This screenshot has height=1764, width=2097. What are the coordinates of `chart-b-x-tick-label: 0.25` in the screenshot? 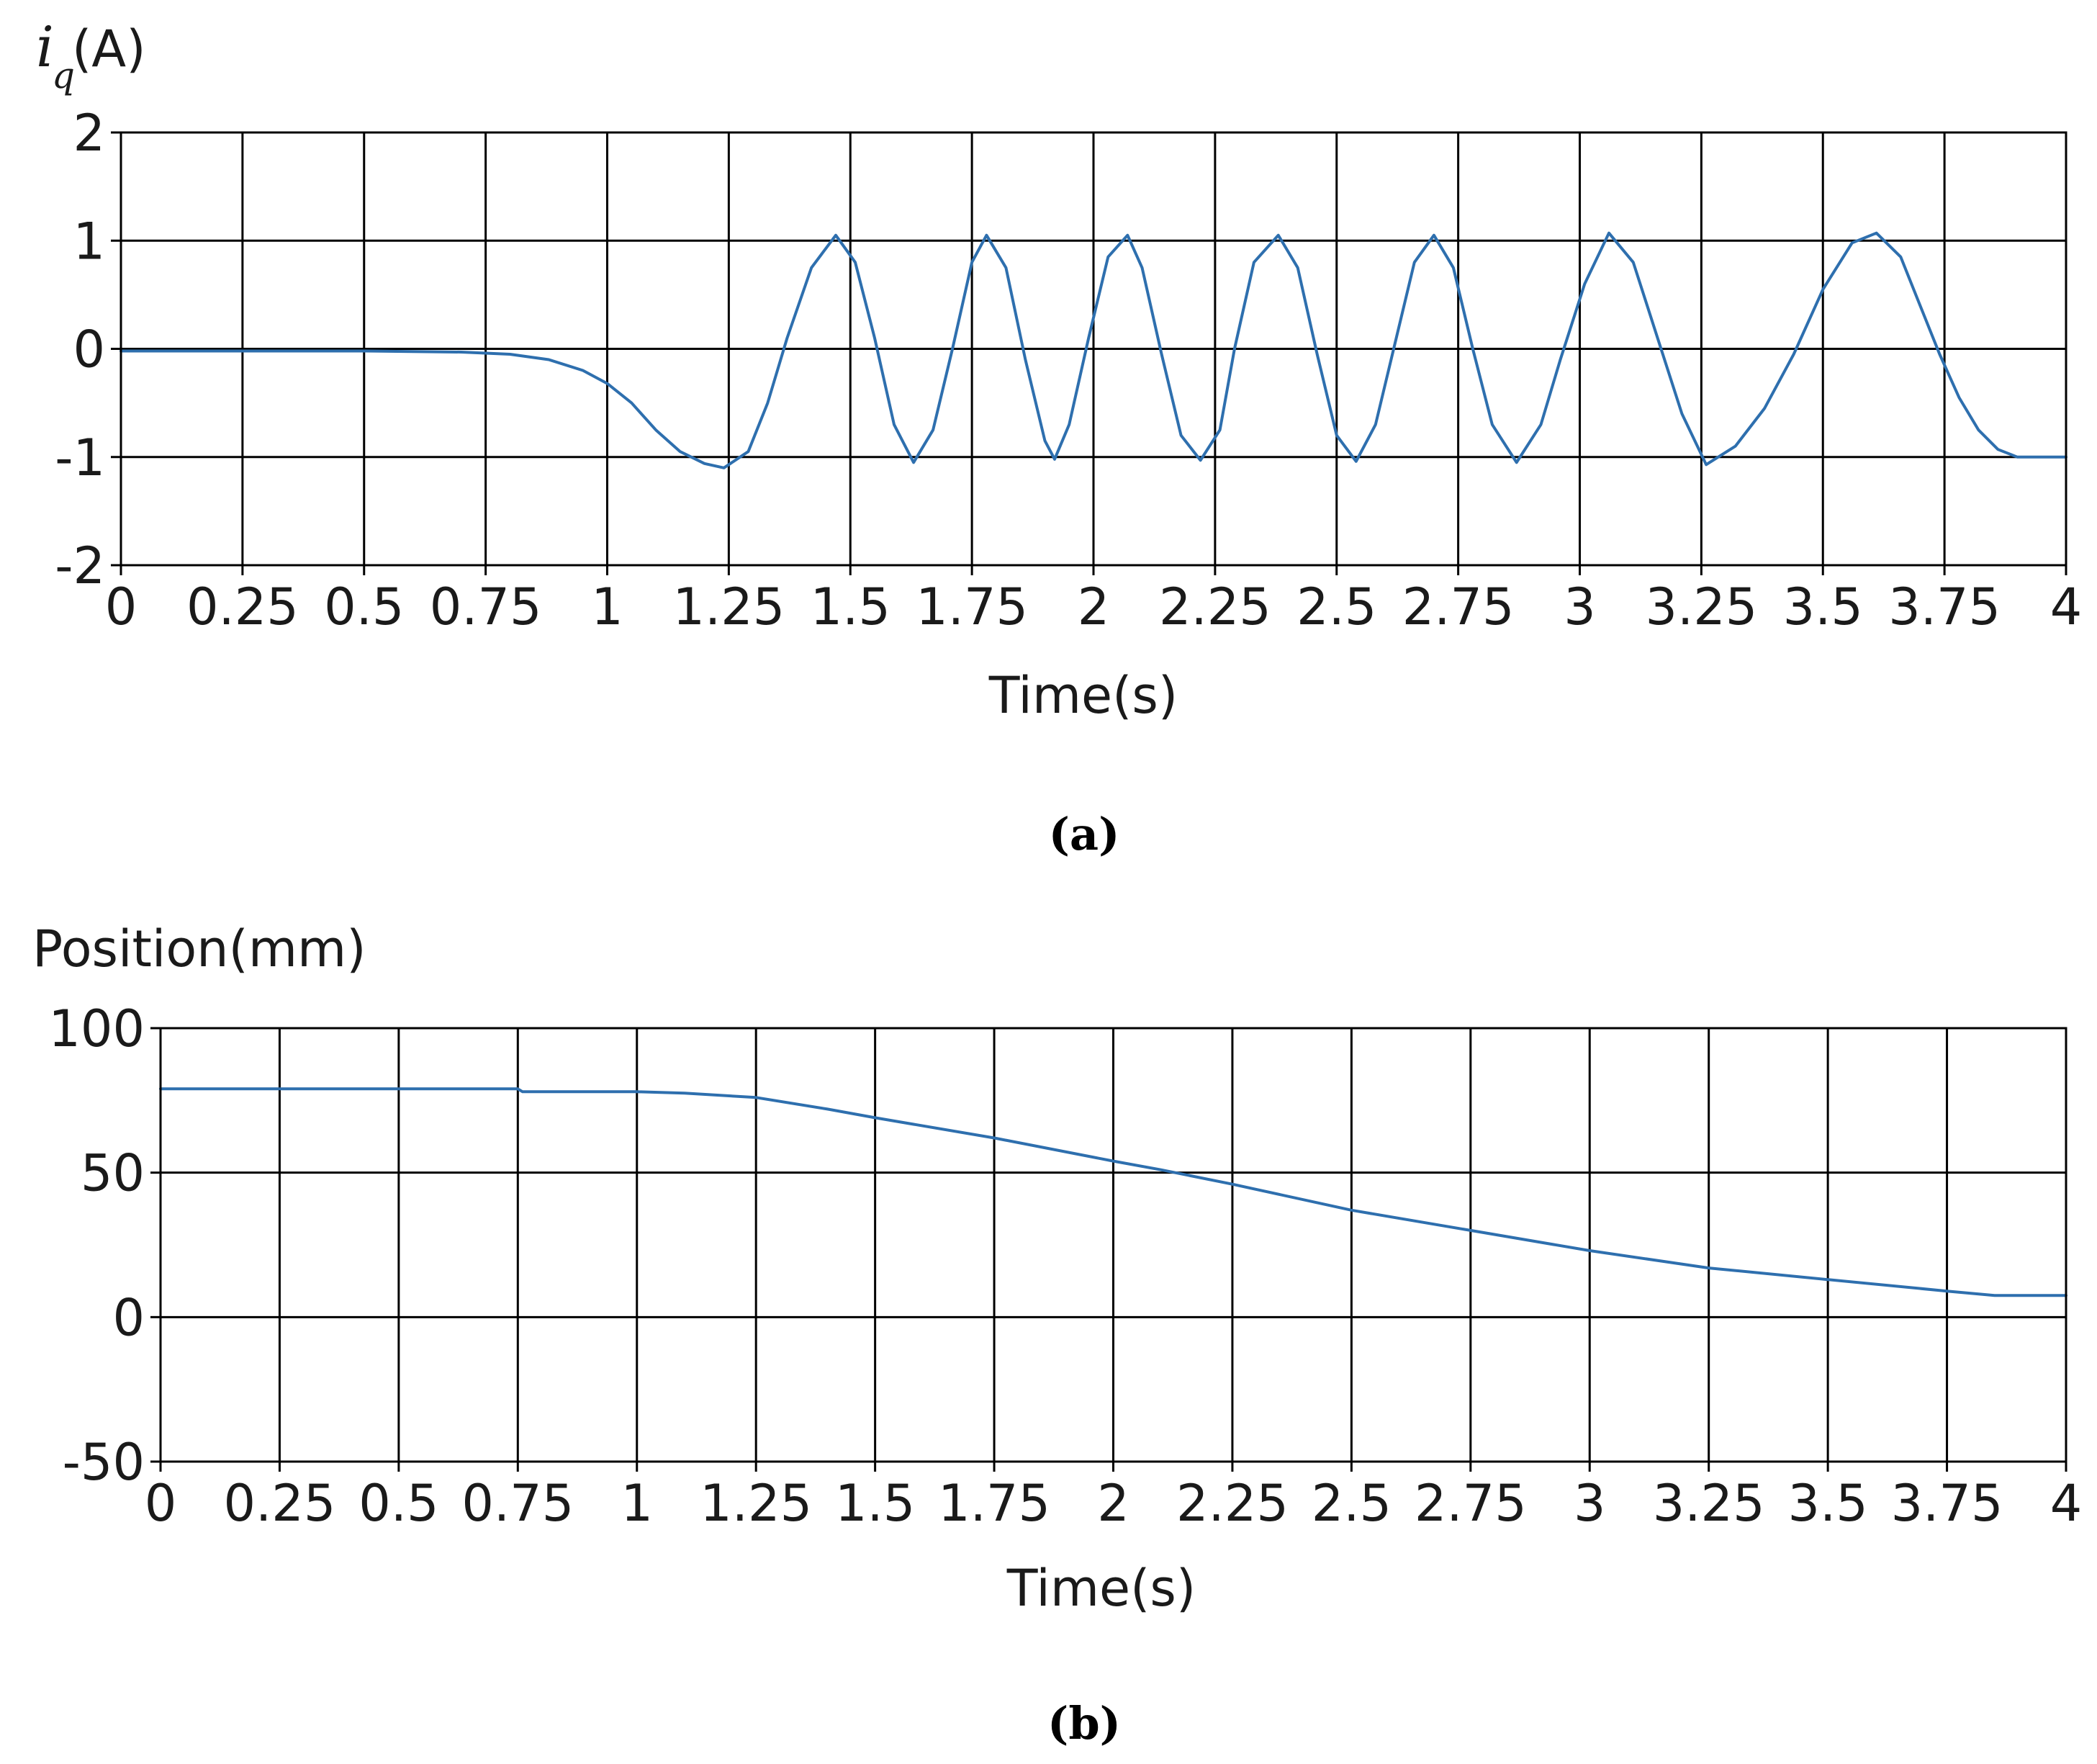 It's located at (280, 1503).